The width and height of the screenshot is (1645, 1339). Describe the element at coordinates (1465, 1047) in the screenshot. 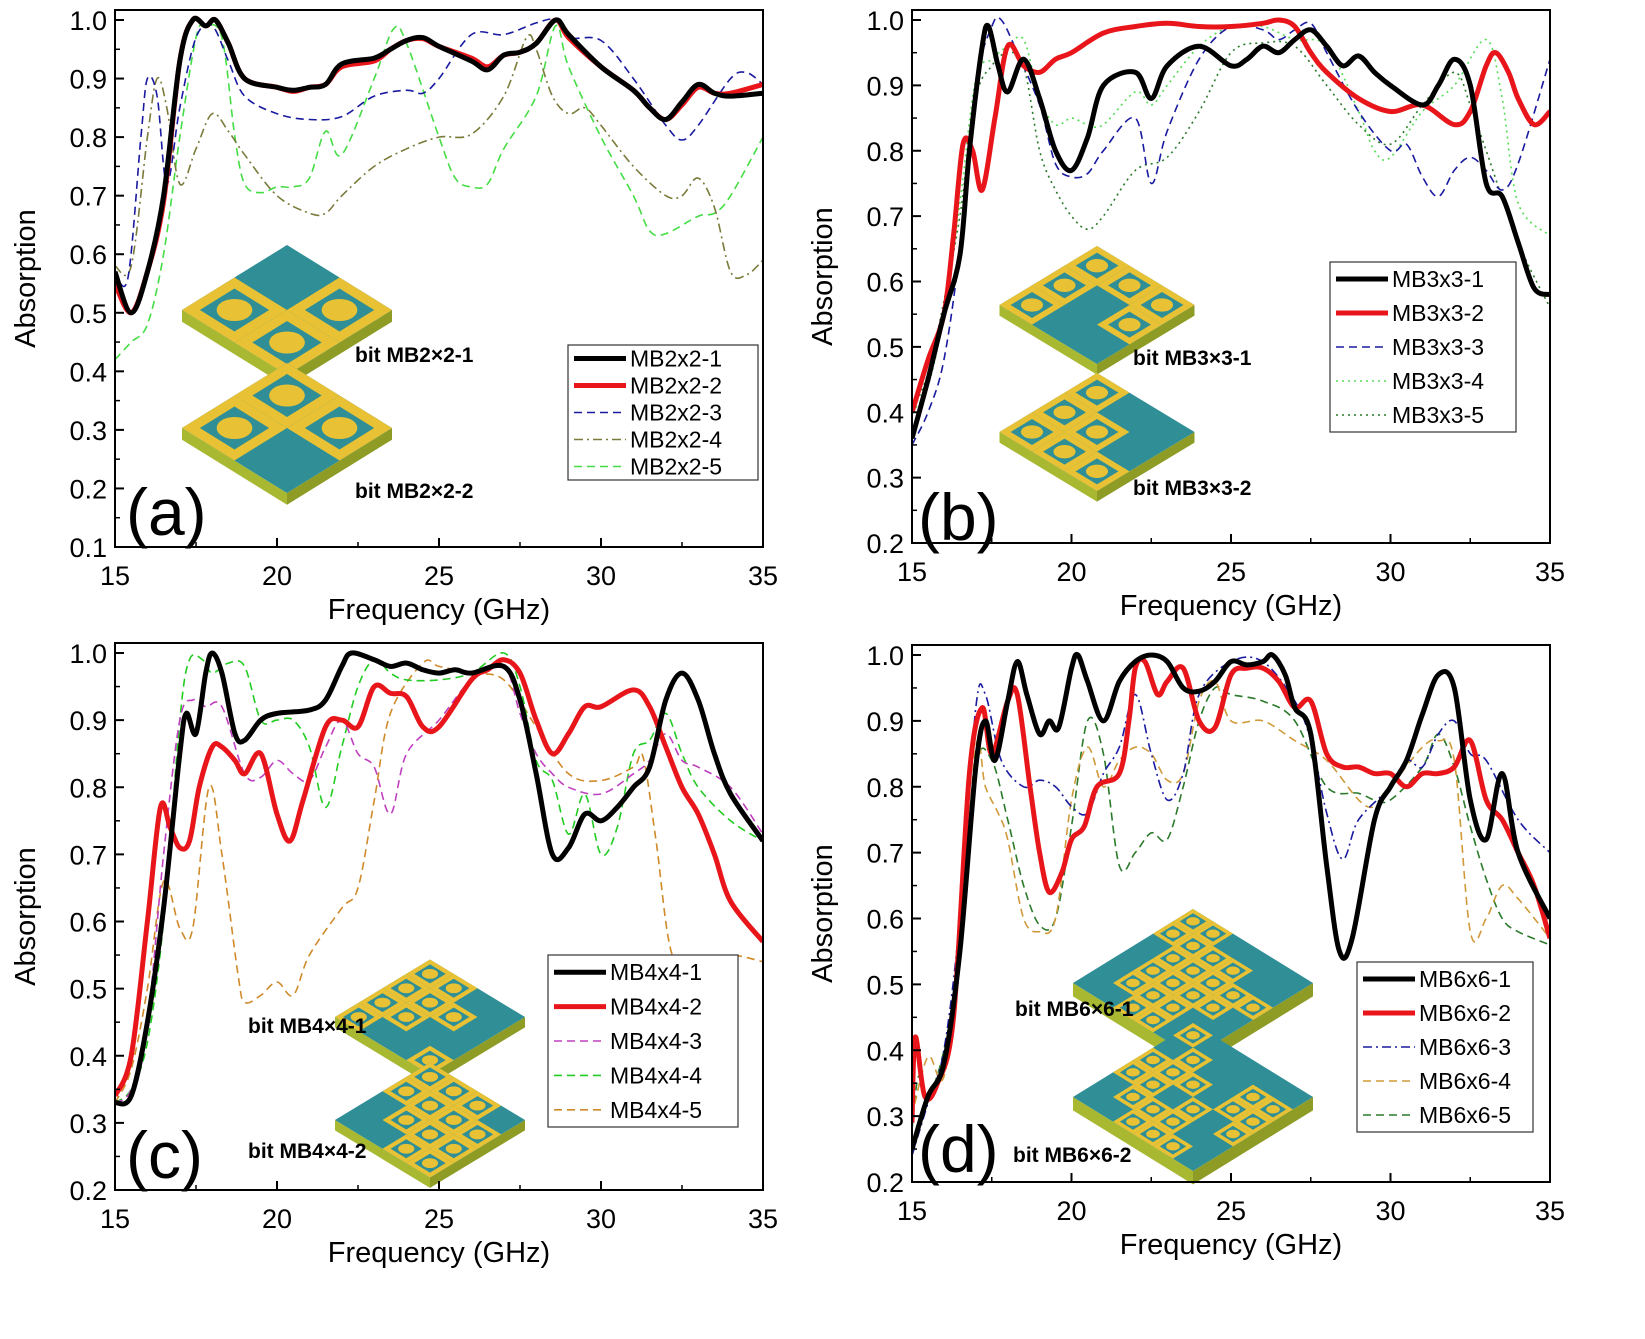

I see `legend-entry: MB6x6-3` at that location.